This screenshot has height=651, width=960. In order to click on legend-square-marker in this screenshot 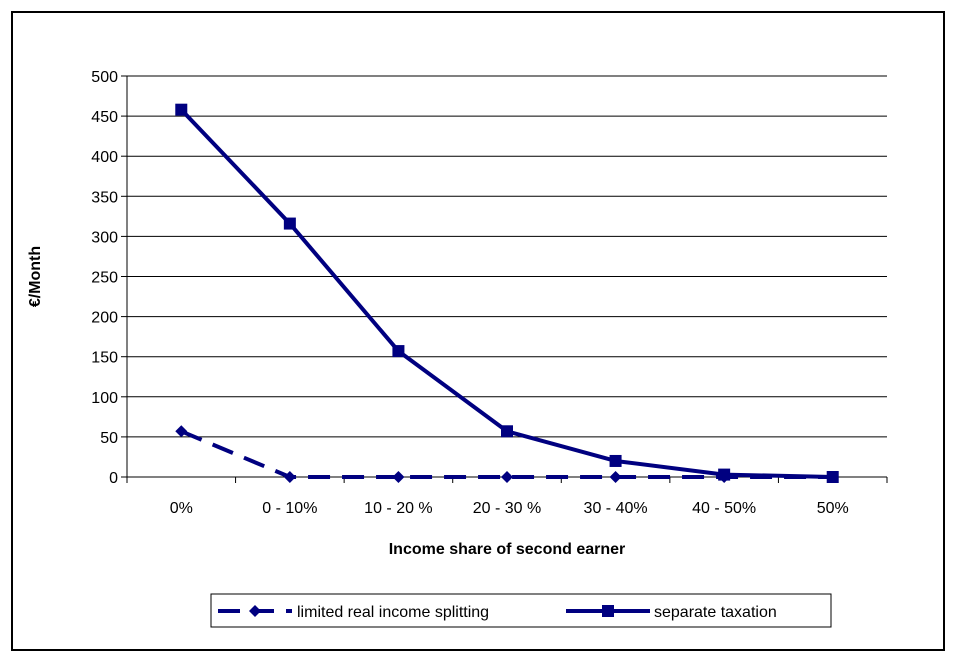, I will do `click(608, 611)`.